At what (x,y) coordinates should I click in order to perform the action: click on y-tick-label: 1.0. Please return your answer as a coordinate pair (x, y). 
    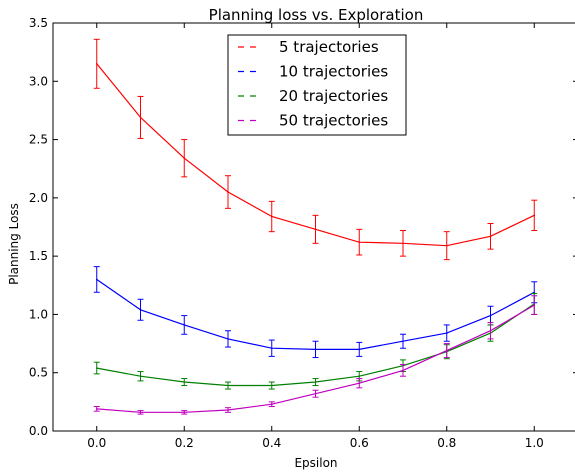
    Looking at the image, I should click on (38, 314).